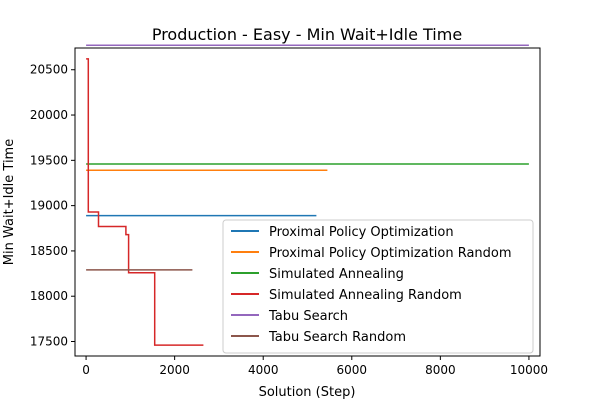 This screenshot has width=600, height=400. I want to click on x-tick-label-5: 10000, so click(529, 370).